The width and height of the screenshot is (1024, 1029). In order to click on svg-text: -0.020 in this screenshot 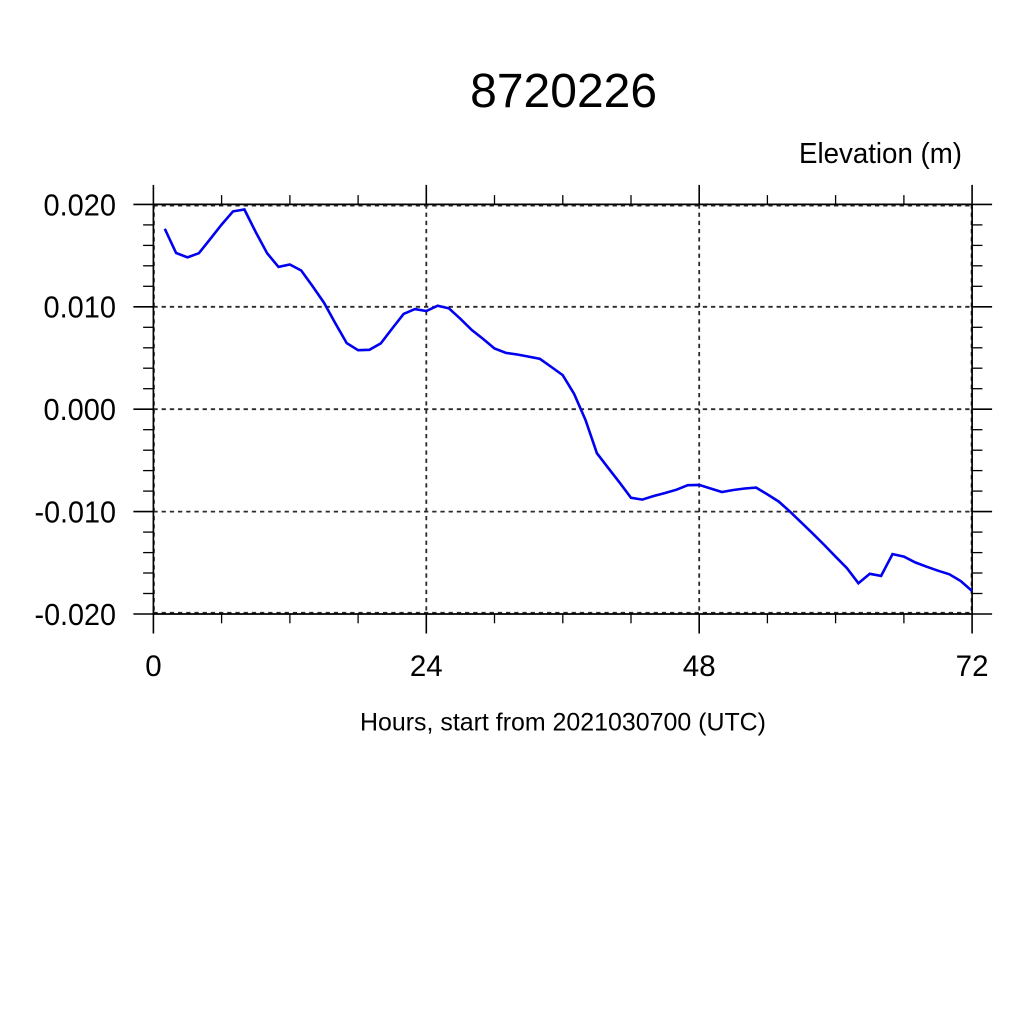, I will do `click(76, 615)`.